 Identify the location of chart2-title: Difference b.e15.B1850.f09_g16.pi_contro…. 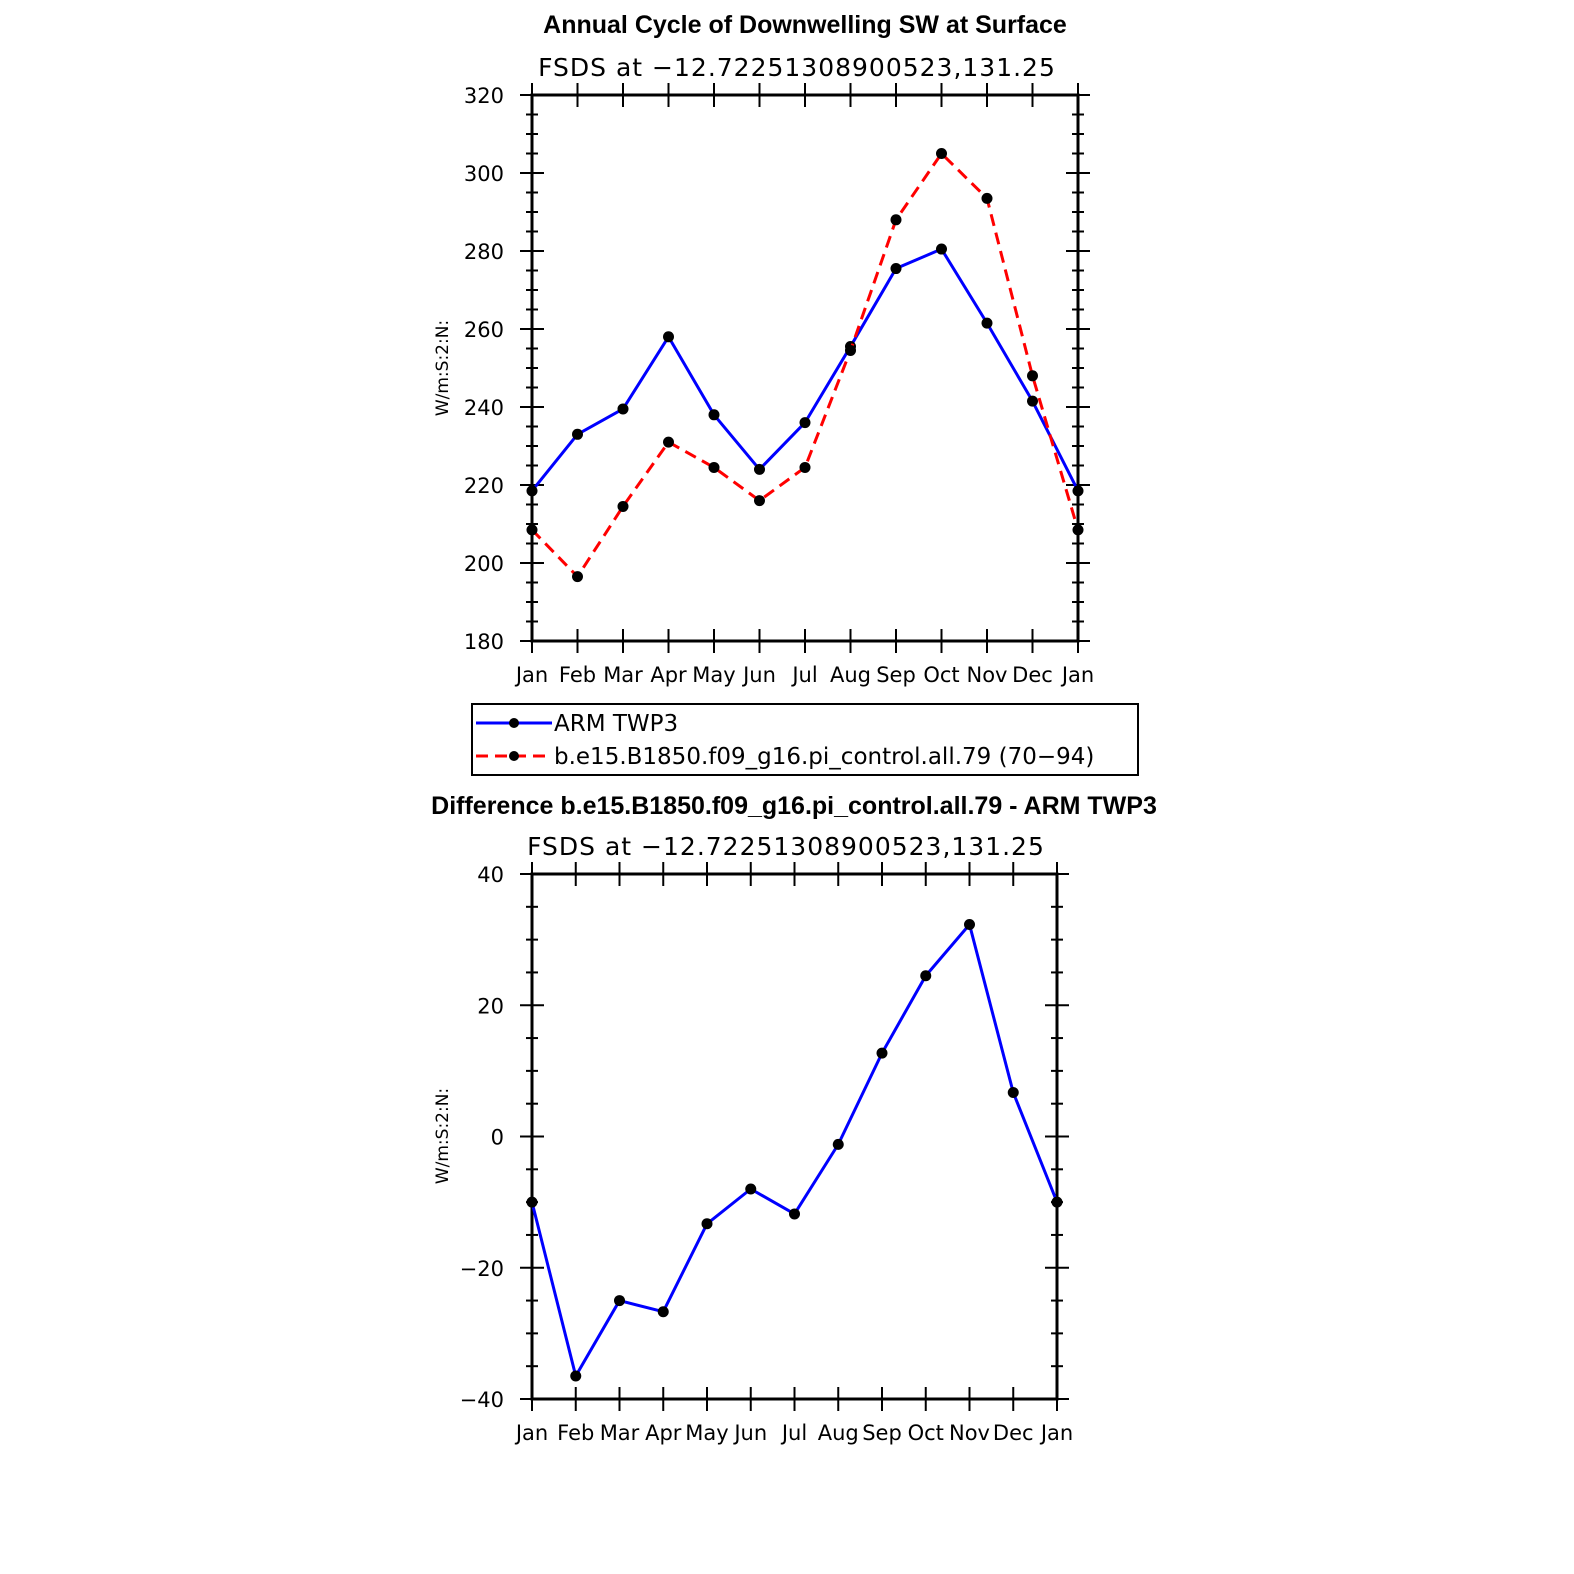
(794, 806).